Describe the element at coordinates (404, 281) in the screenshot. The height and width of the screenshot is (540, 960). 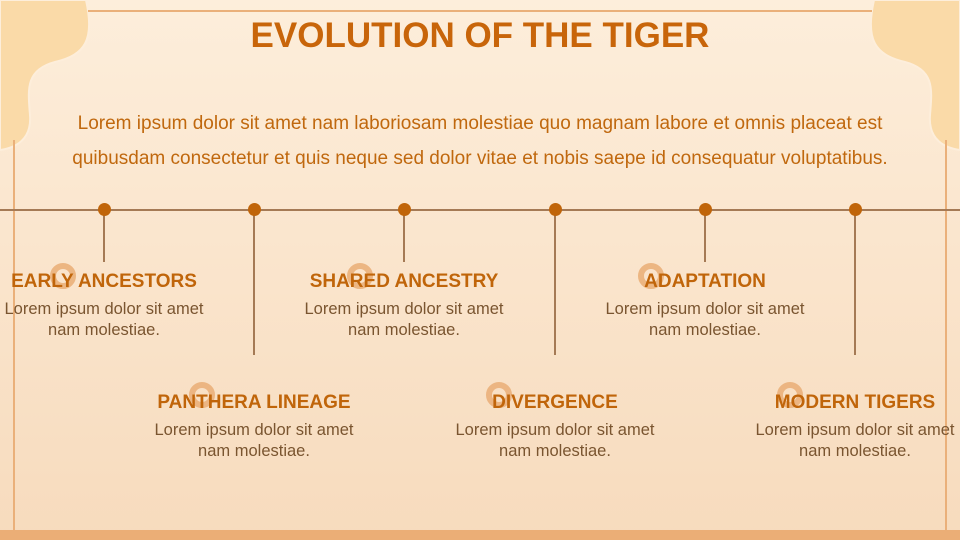
I see `timeline-item-title: SHARED ANCESTRY` at that location.